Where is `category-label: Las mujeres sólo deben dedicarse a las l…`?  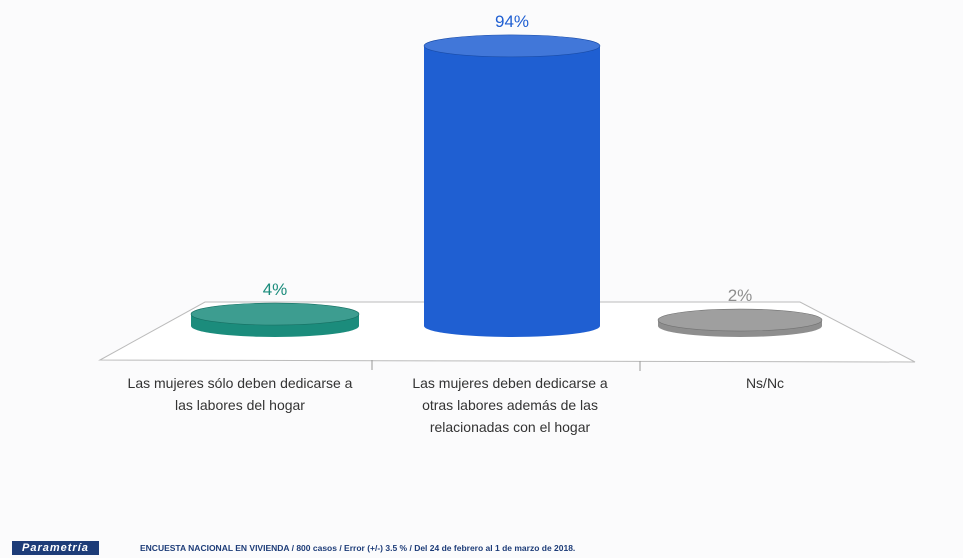
category-label: Las mujeres sólo deben dedicarse a las l… is located at coordinates (240, 394).